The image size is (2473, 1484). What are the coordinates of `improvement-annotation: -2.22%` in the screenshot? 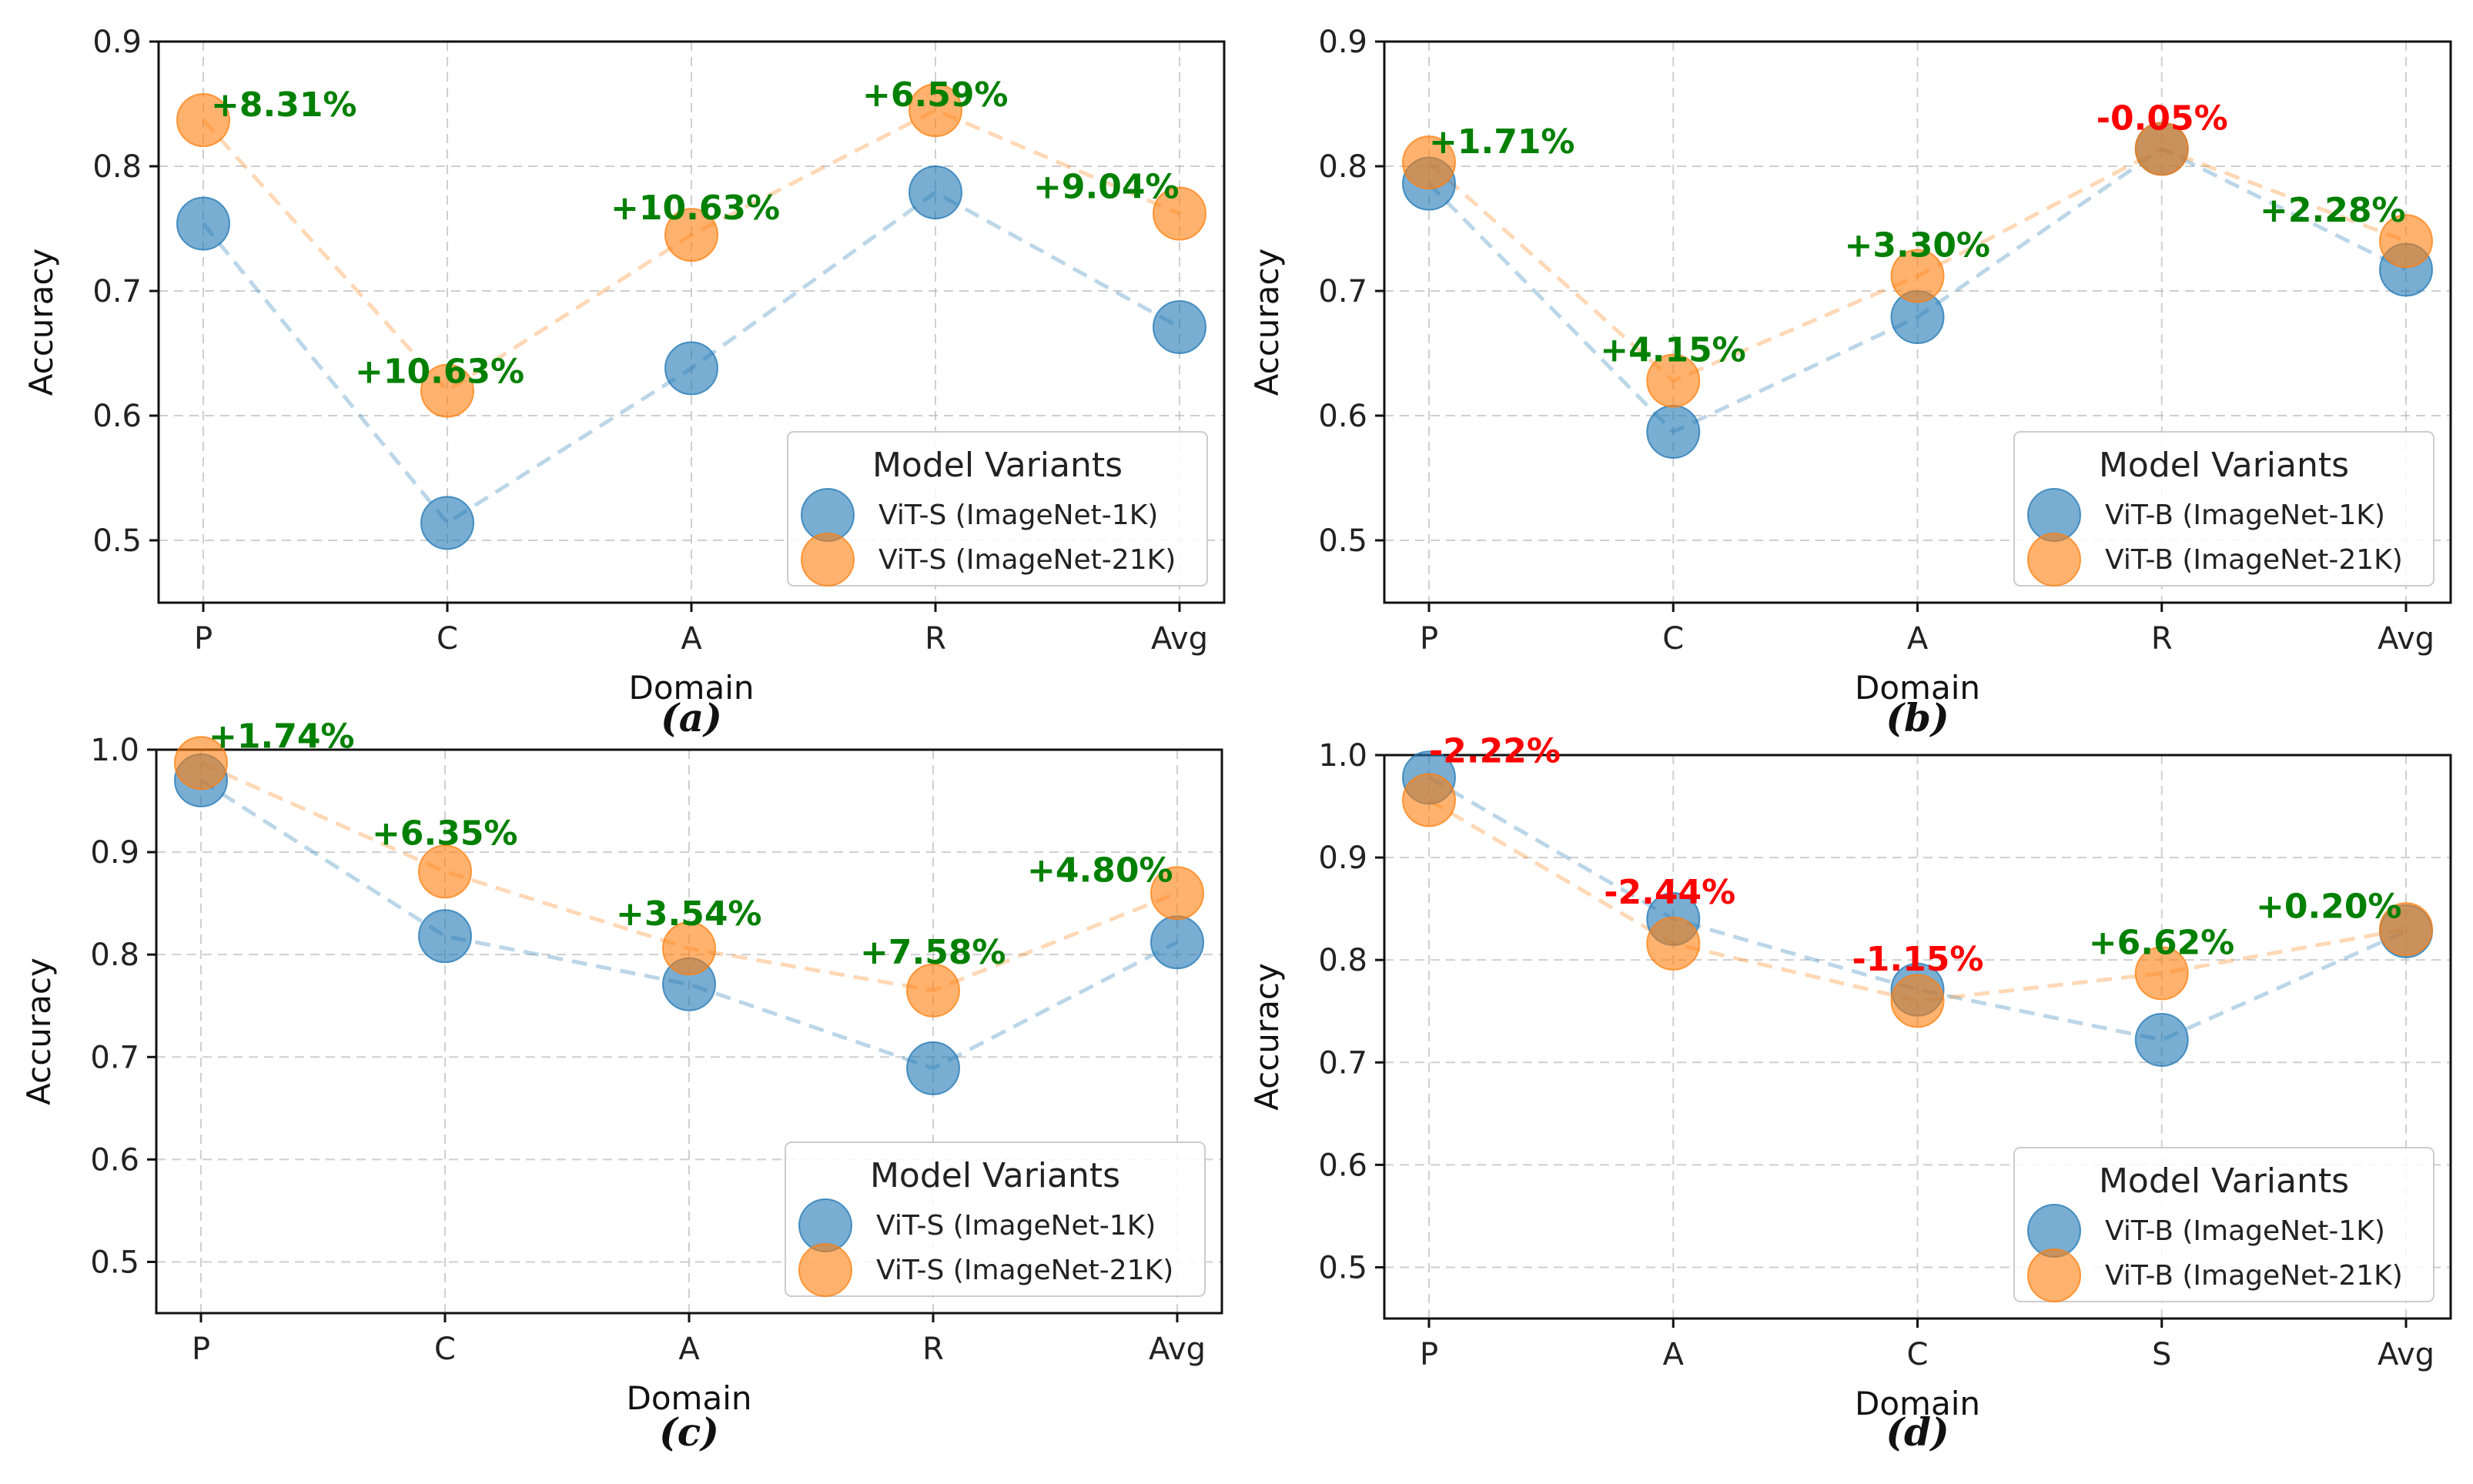 It's located at (1495, 751).